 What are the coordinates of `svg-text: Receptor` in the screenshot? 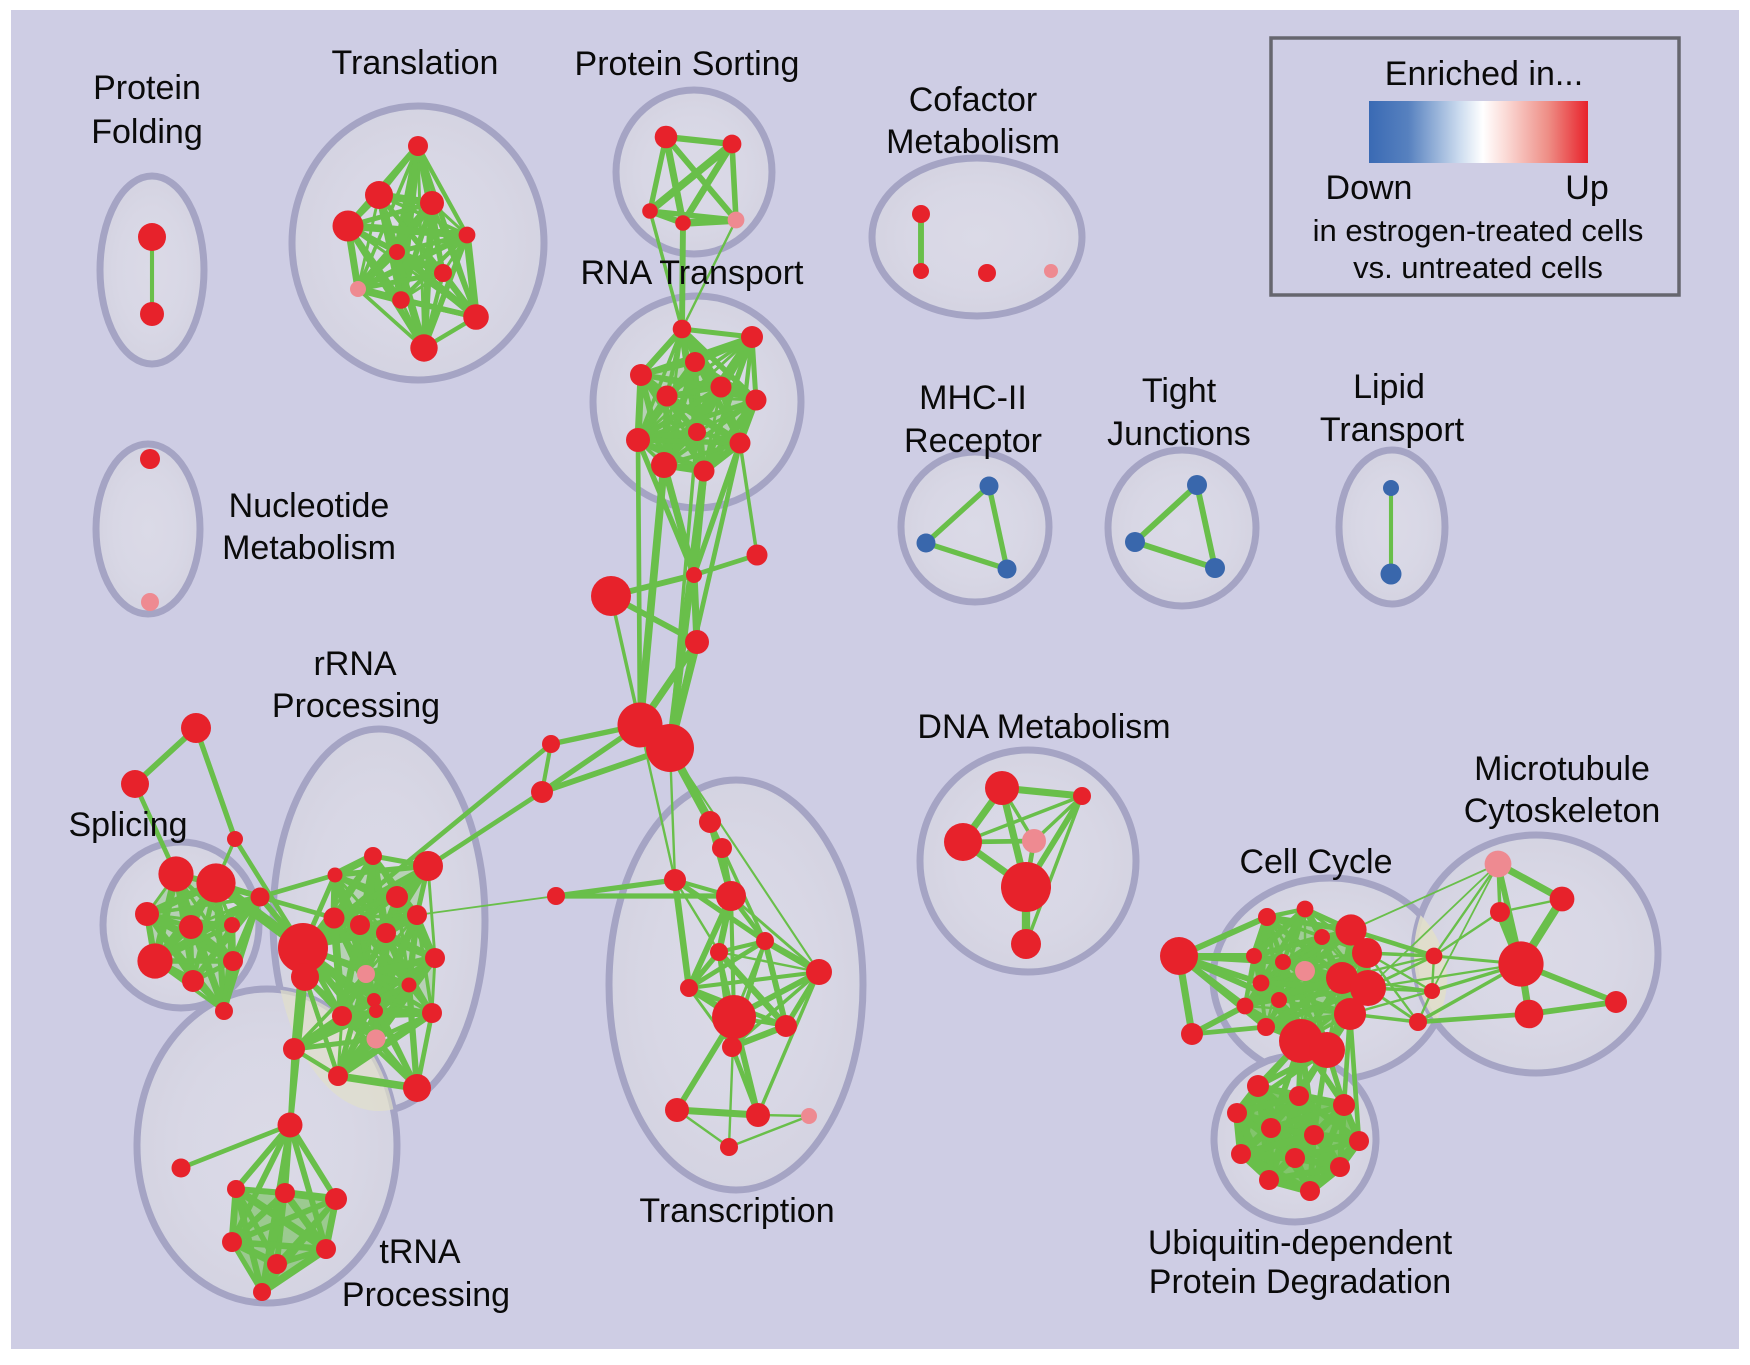 It's located at (973, 441).